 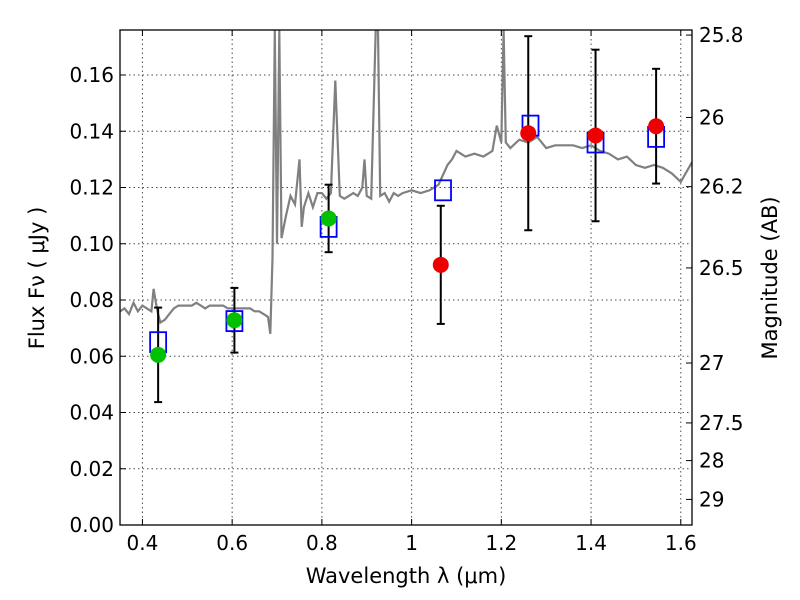 What do you see at coordinates (711, 461) in the screenshot?
I see `y2-tick-label: 28` at bounding box center [711, 461].